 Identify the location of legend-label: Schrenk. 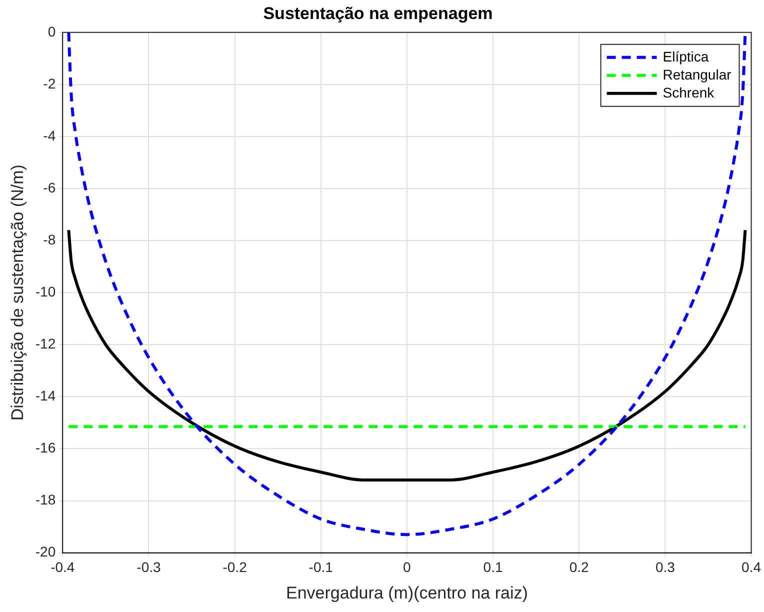
(689, 92).